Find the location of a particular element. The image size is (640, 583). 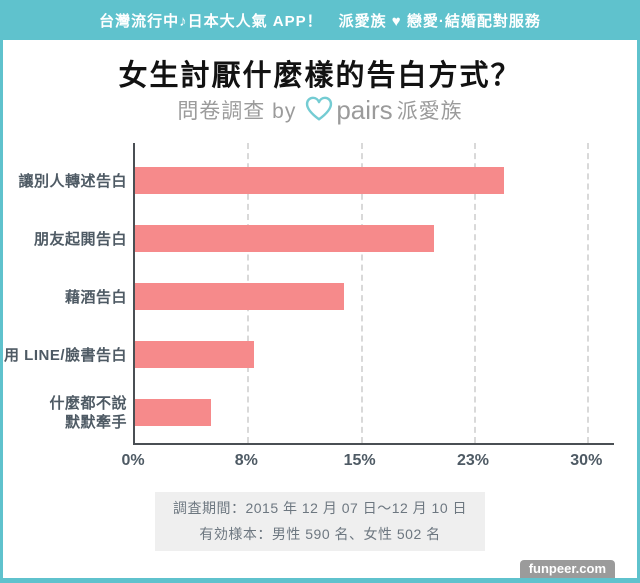

pairs-heart-logo-icon is located at coordinates (315, 110).